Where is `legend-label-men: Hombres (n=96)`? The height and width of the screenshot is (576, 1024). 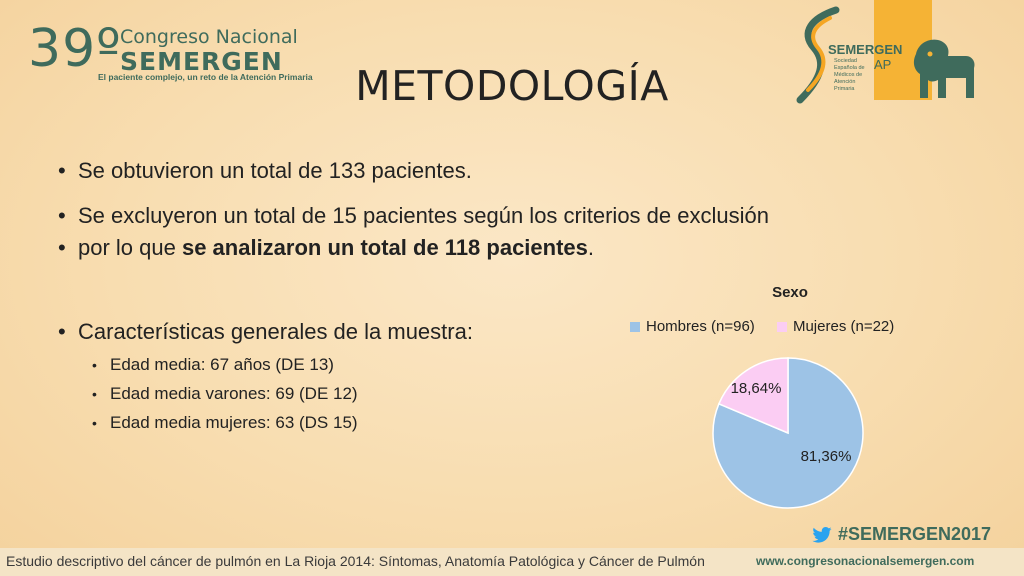 legend-label-men: Hombres (n=96) is located at coordinates (700, 326).